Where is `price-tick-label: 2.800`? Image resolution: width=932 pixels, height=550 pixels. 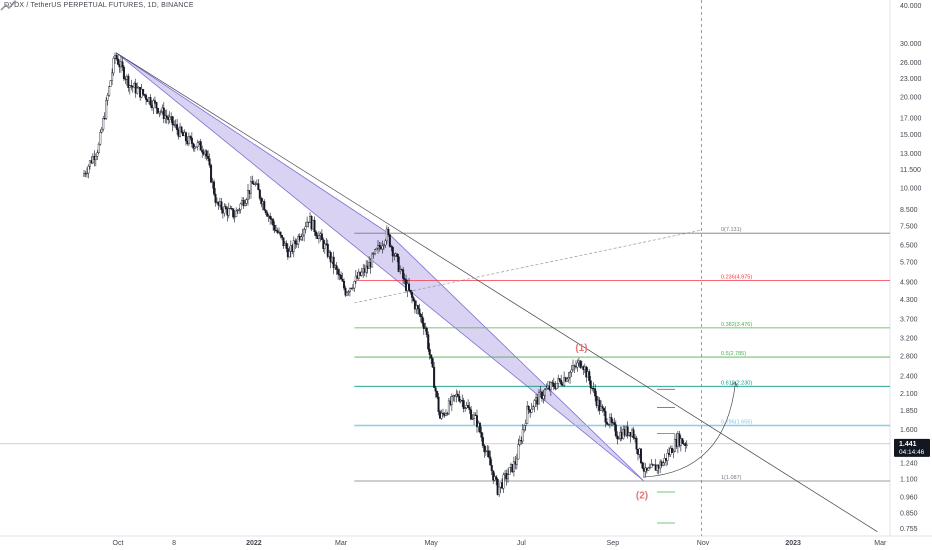 price-tick-label: 2.800 is located at coordinates (909, 356).